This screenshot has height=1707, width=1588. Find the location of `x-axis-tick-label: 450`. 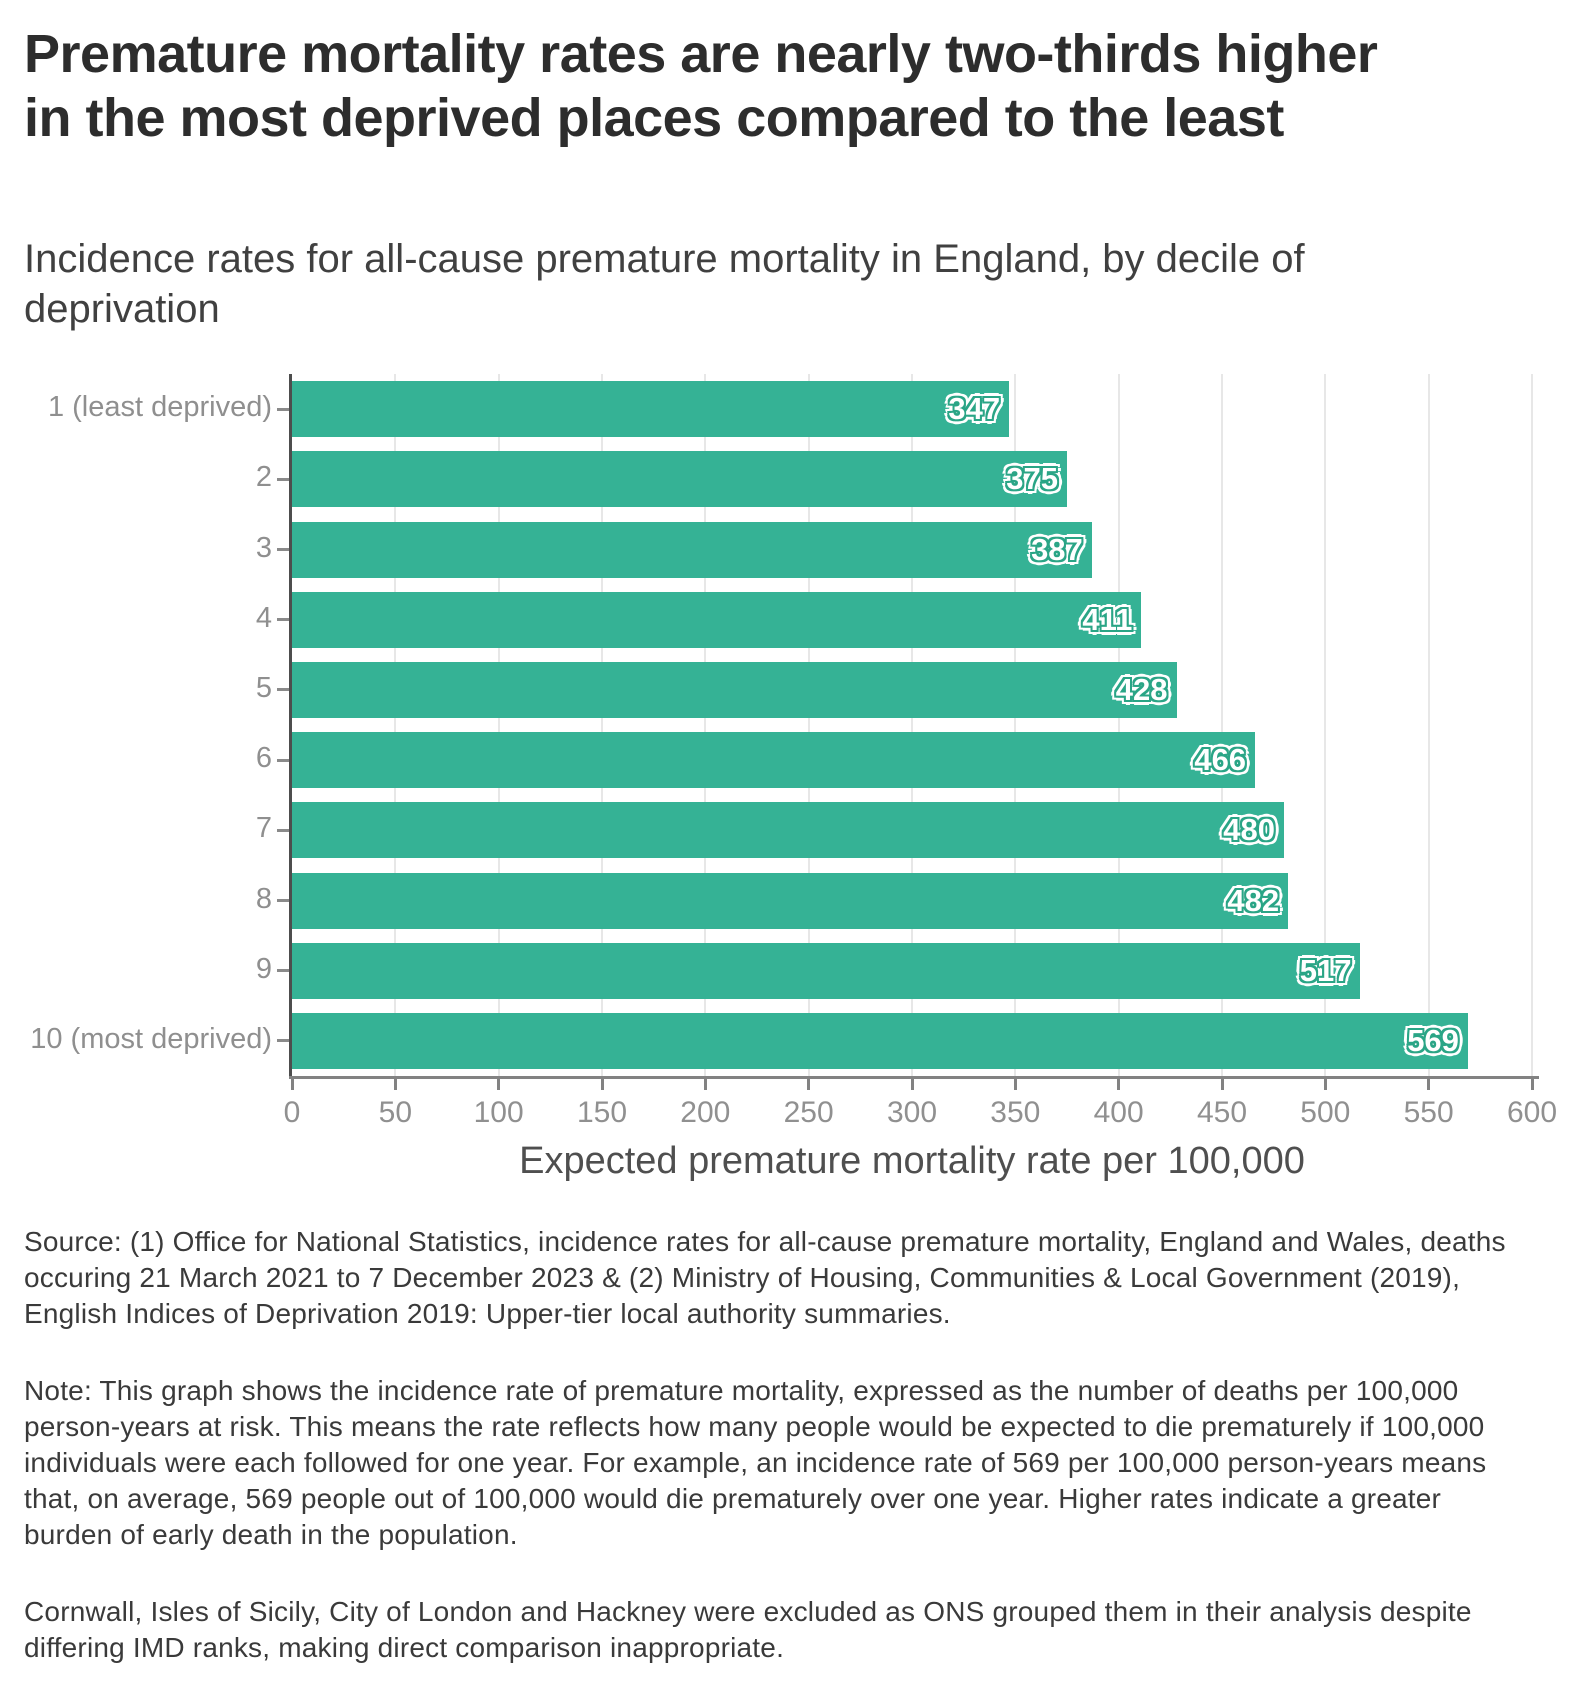

x-axis-tick-label: 450 is located at coordinates (1222, 1112).